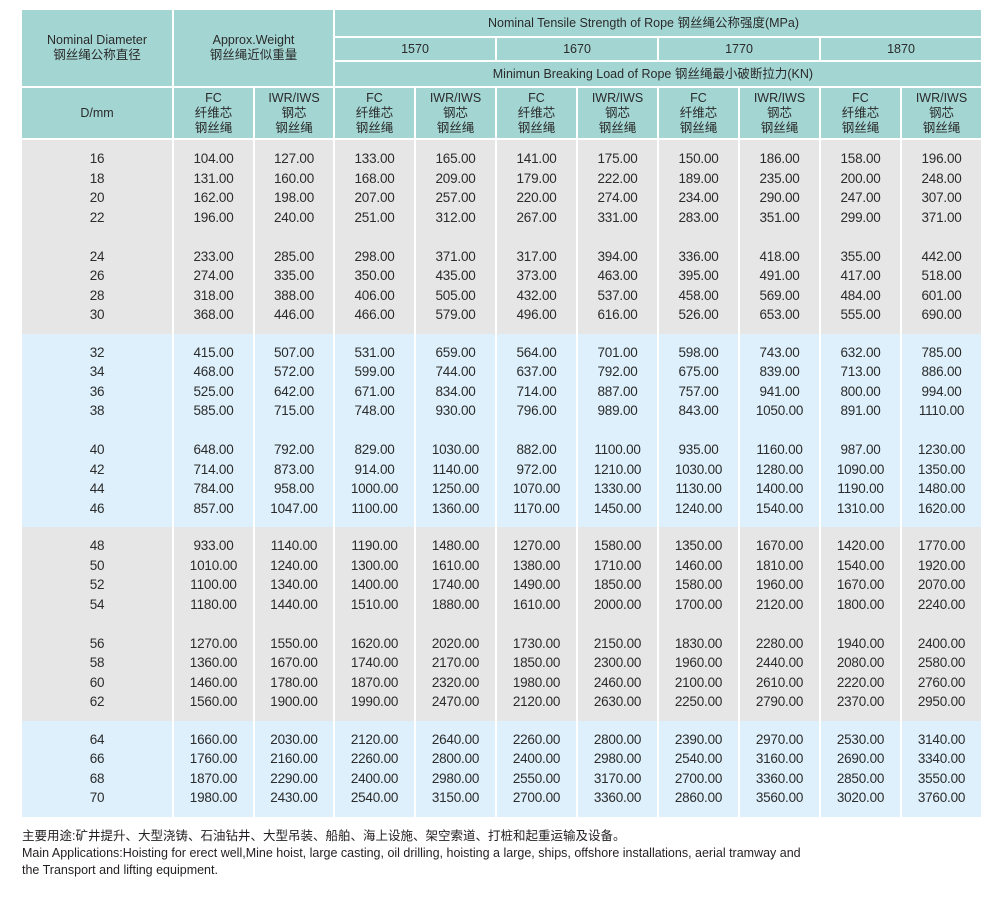 The height and width of the screenshot is (900, 992). I want to click on breaking-load-cell: 1450.00, so click(618, 508).